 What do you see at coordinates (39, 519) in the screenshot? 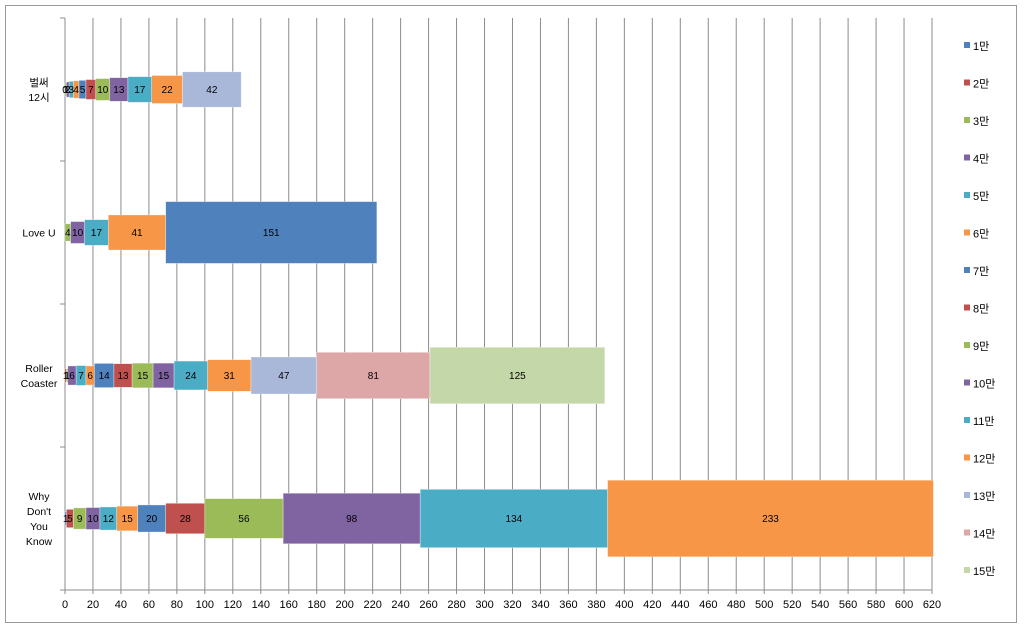
I see `category-label: Why Don't You Know` at bounding box center [39, 519].